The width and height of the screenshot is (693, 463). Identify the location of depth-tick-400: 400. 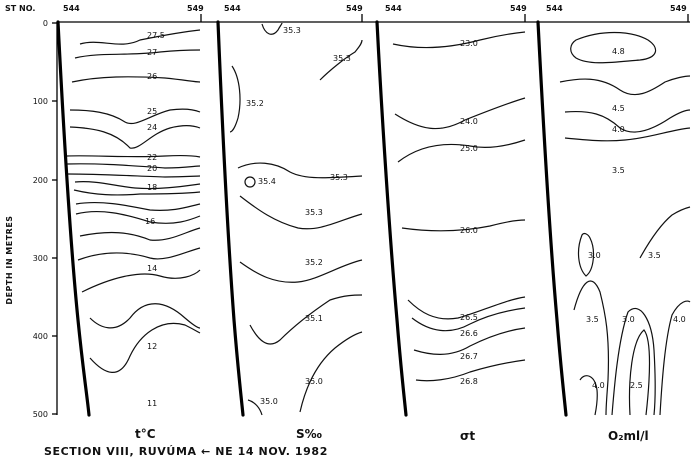
(40, 336).